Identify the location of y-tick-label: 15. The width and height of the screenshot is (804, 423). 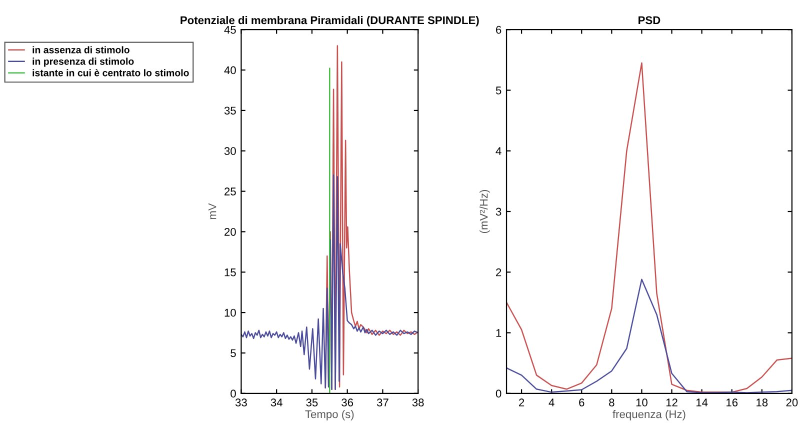
(230, 272).